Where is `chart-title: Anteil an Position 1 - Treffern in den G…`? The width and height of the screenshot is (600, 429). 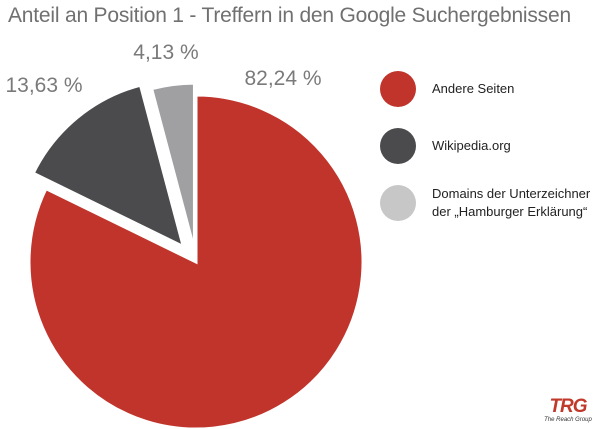
chart-title: Anteil an Position 1 - Treffern in den G… is located at coordinates (289, 15).